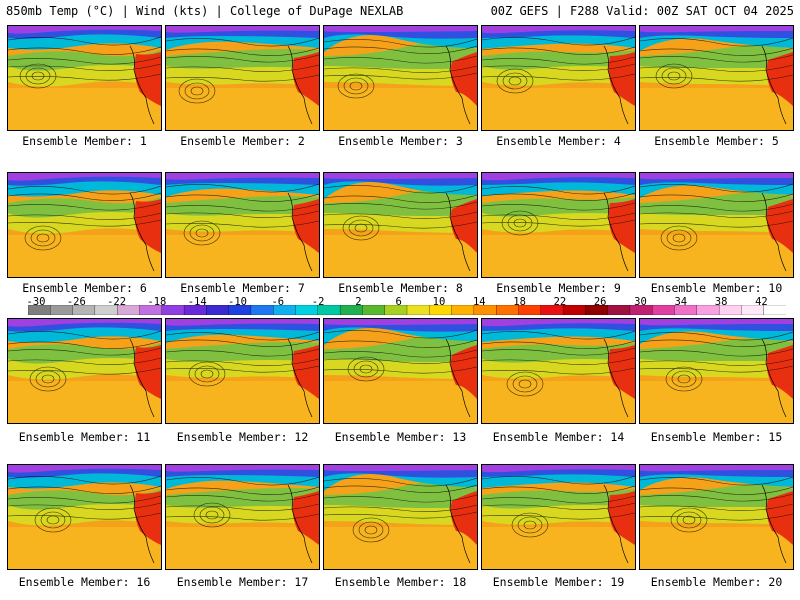 The height and width of the screenshot is (600, 800). Describe the element at coordinates (242, 141) in the screenshot. I see `ensemble-member-label: Ensemble Member: 2` at that location.